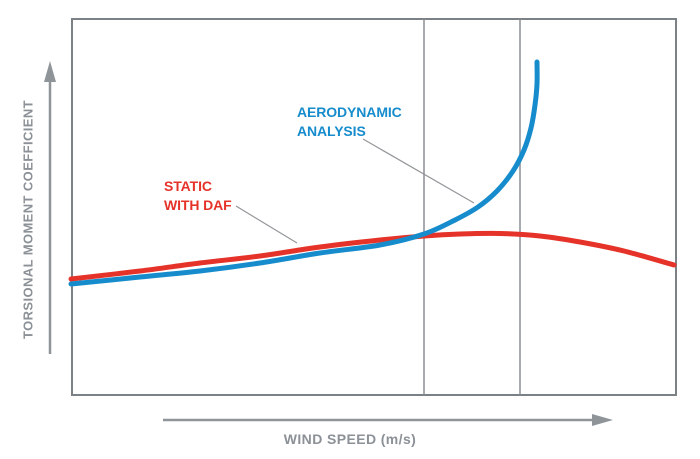 The width and height of the screenshot is (700, 459). Describe the element at coordinates (266, 224) in the screenshot. I see `static-label-leader-line` at that location.